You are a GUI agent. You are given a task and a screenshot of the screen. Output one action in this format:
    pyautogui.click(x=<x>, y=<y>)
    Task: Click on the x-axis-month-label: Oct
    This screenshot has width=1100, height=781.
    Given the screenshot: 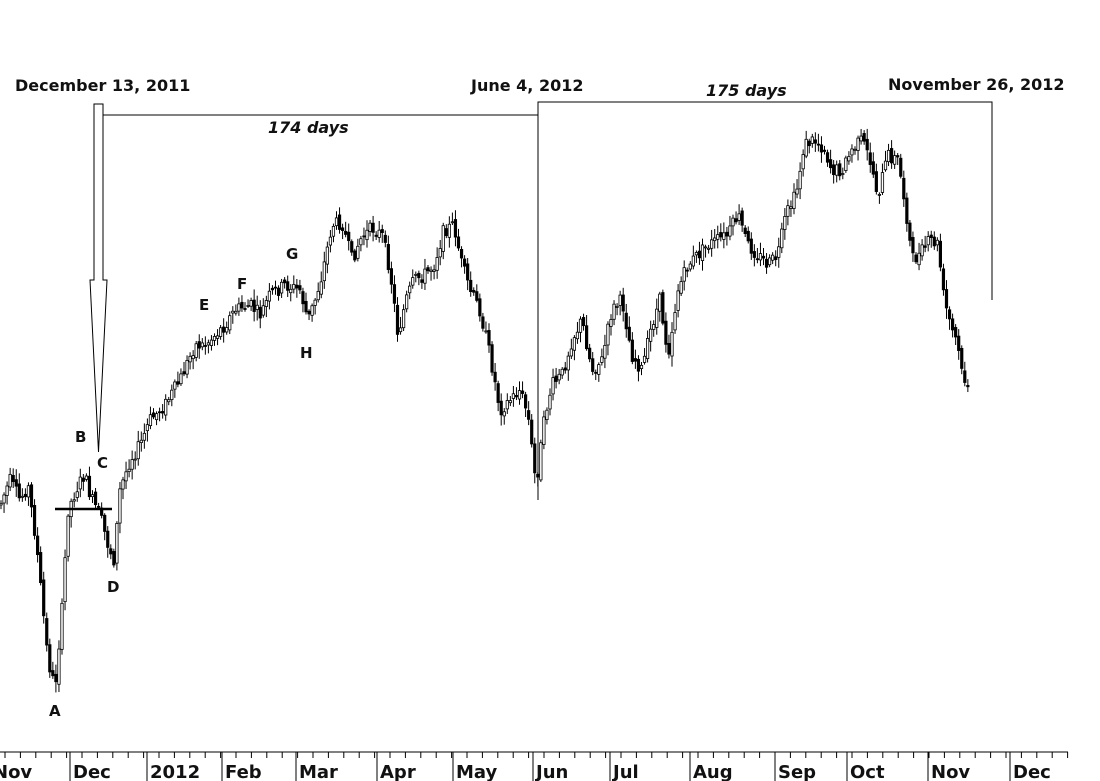 What is the action you would take?
    pyautogui.click(x=867, y=771)
    